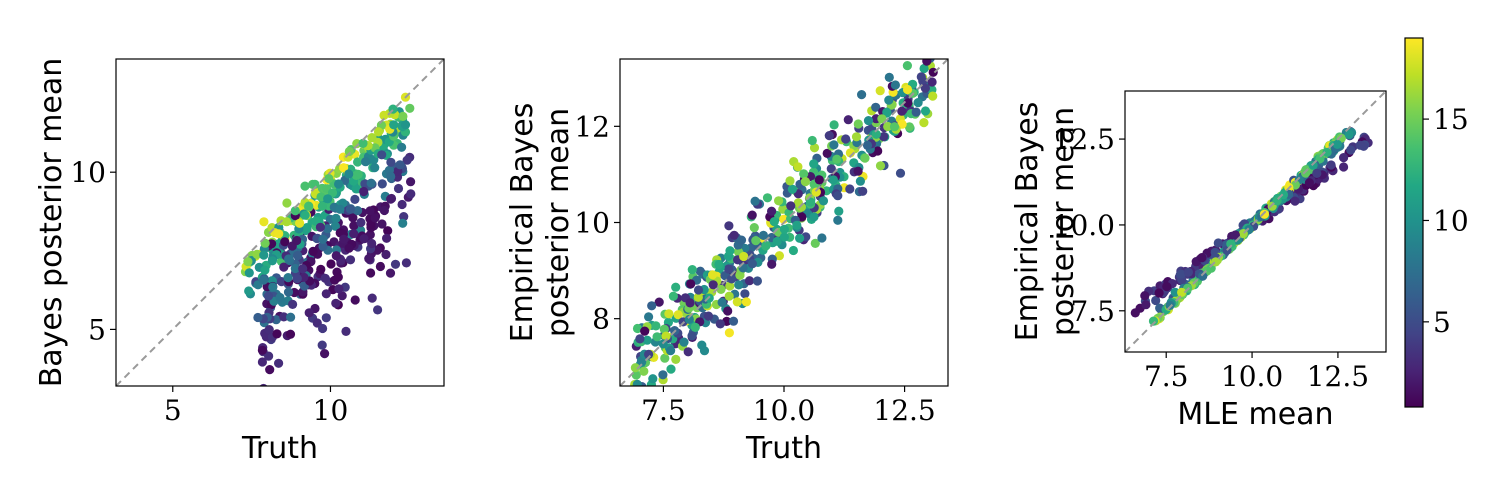  What do you see at coordinates (1436, 222) in the screenshot?
I see `colorbar: 5 10 15` at bounding box center [1436, 222].